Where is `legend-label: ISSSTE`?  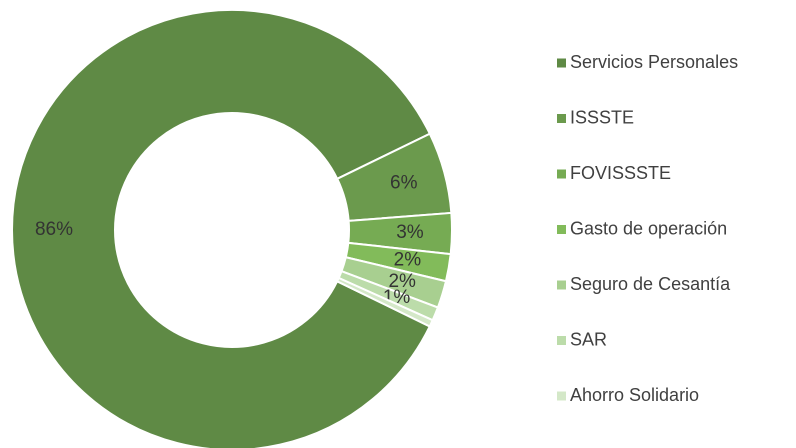
legend-label: ISSSTE is located at coordinates (602, 117).